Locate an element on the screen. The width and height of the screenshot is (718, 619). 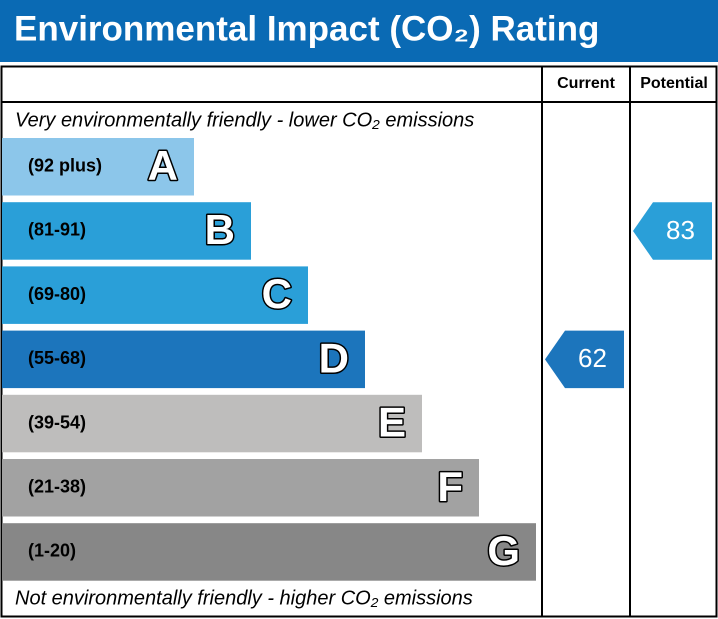
band-range: (55-68) is located at coordinates (57, 358).